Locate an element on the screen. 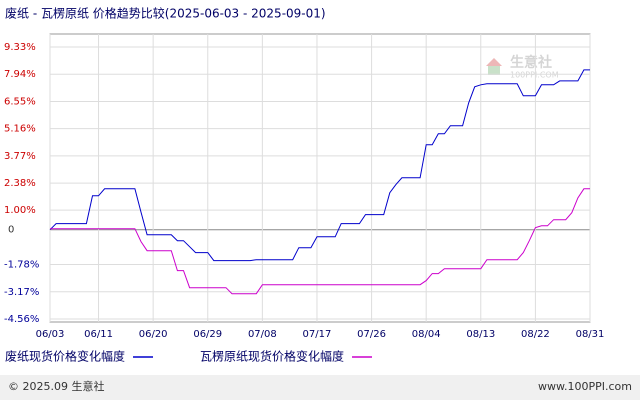 This screenshot has height=404, width=640. y-tick-label: 0 is located at coordinates (11, 230).